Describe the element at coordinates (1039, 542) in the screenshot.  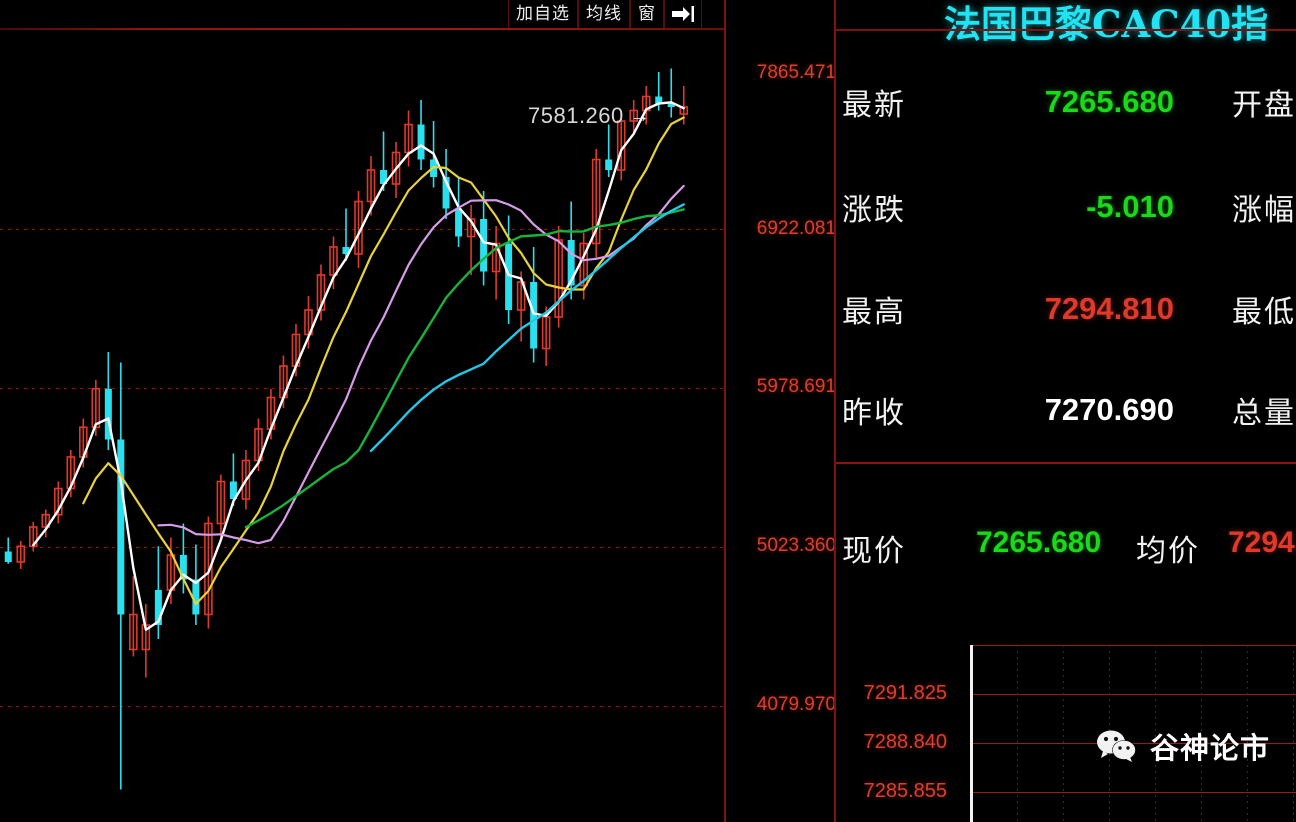
I see `quote-value-current-price: 7265.680` at that location.